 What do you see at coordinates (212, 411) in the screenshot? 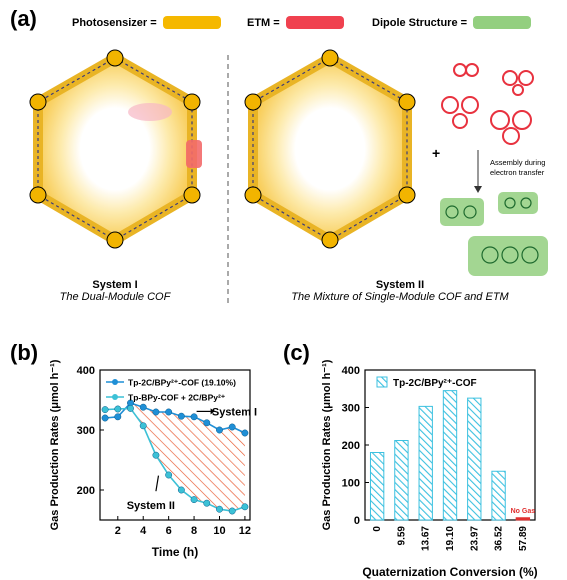
I see `system1-arrow-head` at bounding box center [212, 411].